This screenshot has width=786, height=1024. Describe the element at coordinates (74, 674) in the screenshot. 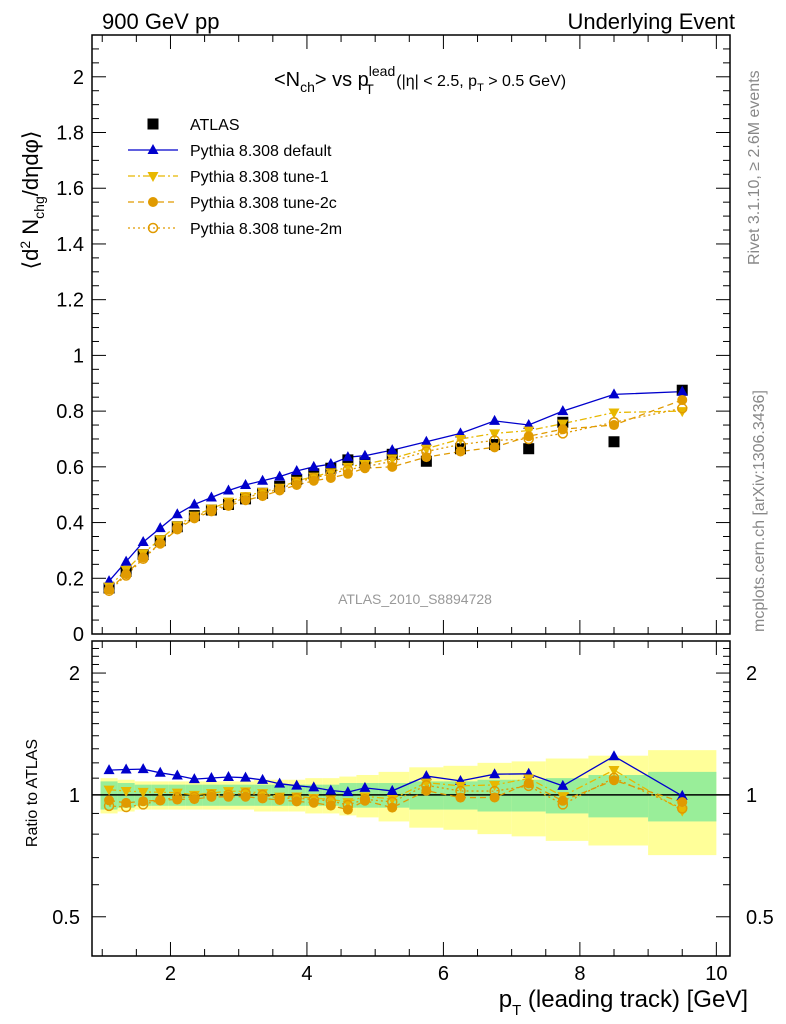

I see `y-tick-label-ratio: 2` at that location.